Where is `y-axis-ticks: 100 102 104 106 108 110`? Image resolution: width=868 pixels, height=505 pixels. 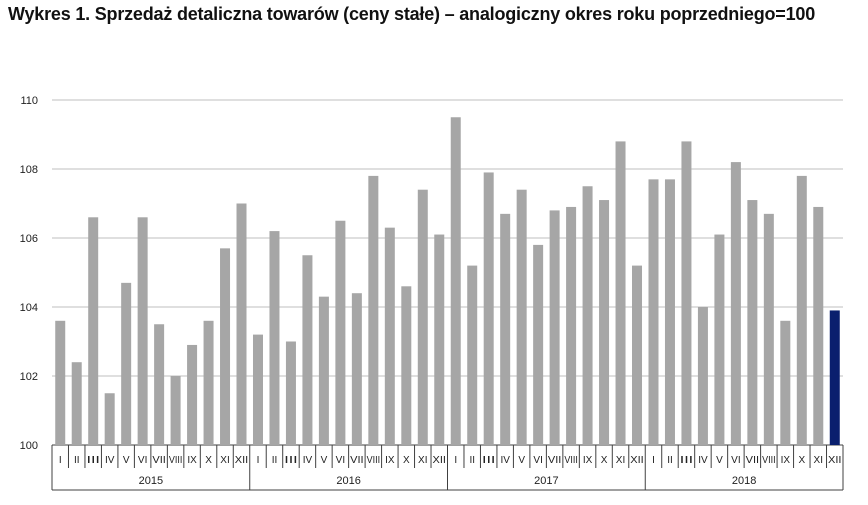 y-axis-ticks: 100 102 104 106 108 110 is located at coordinates (29, 273).